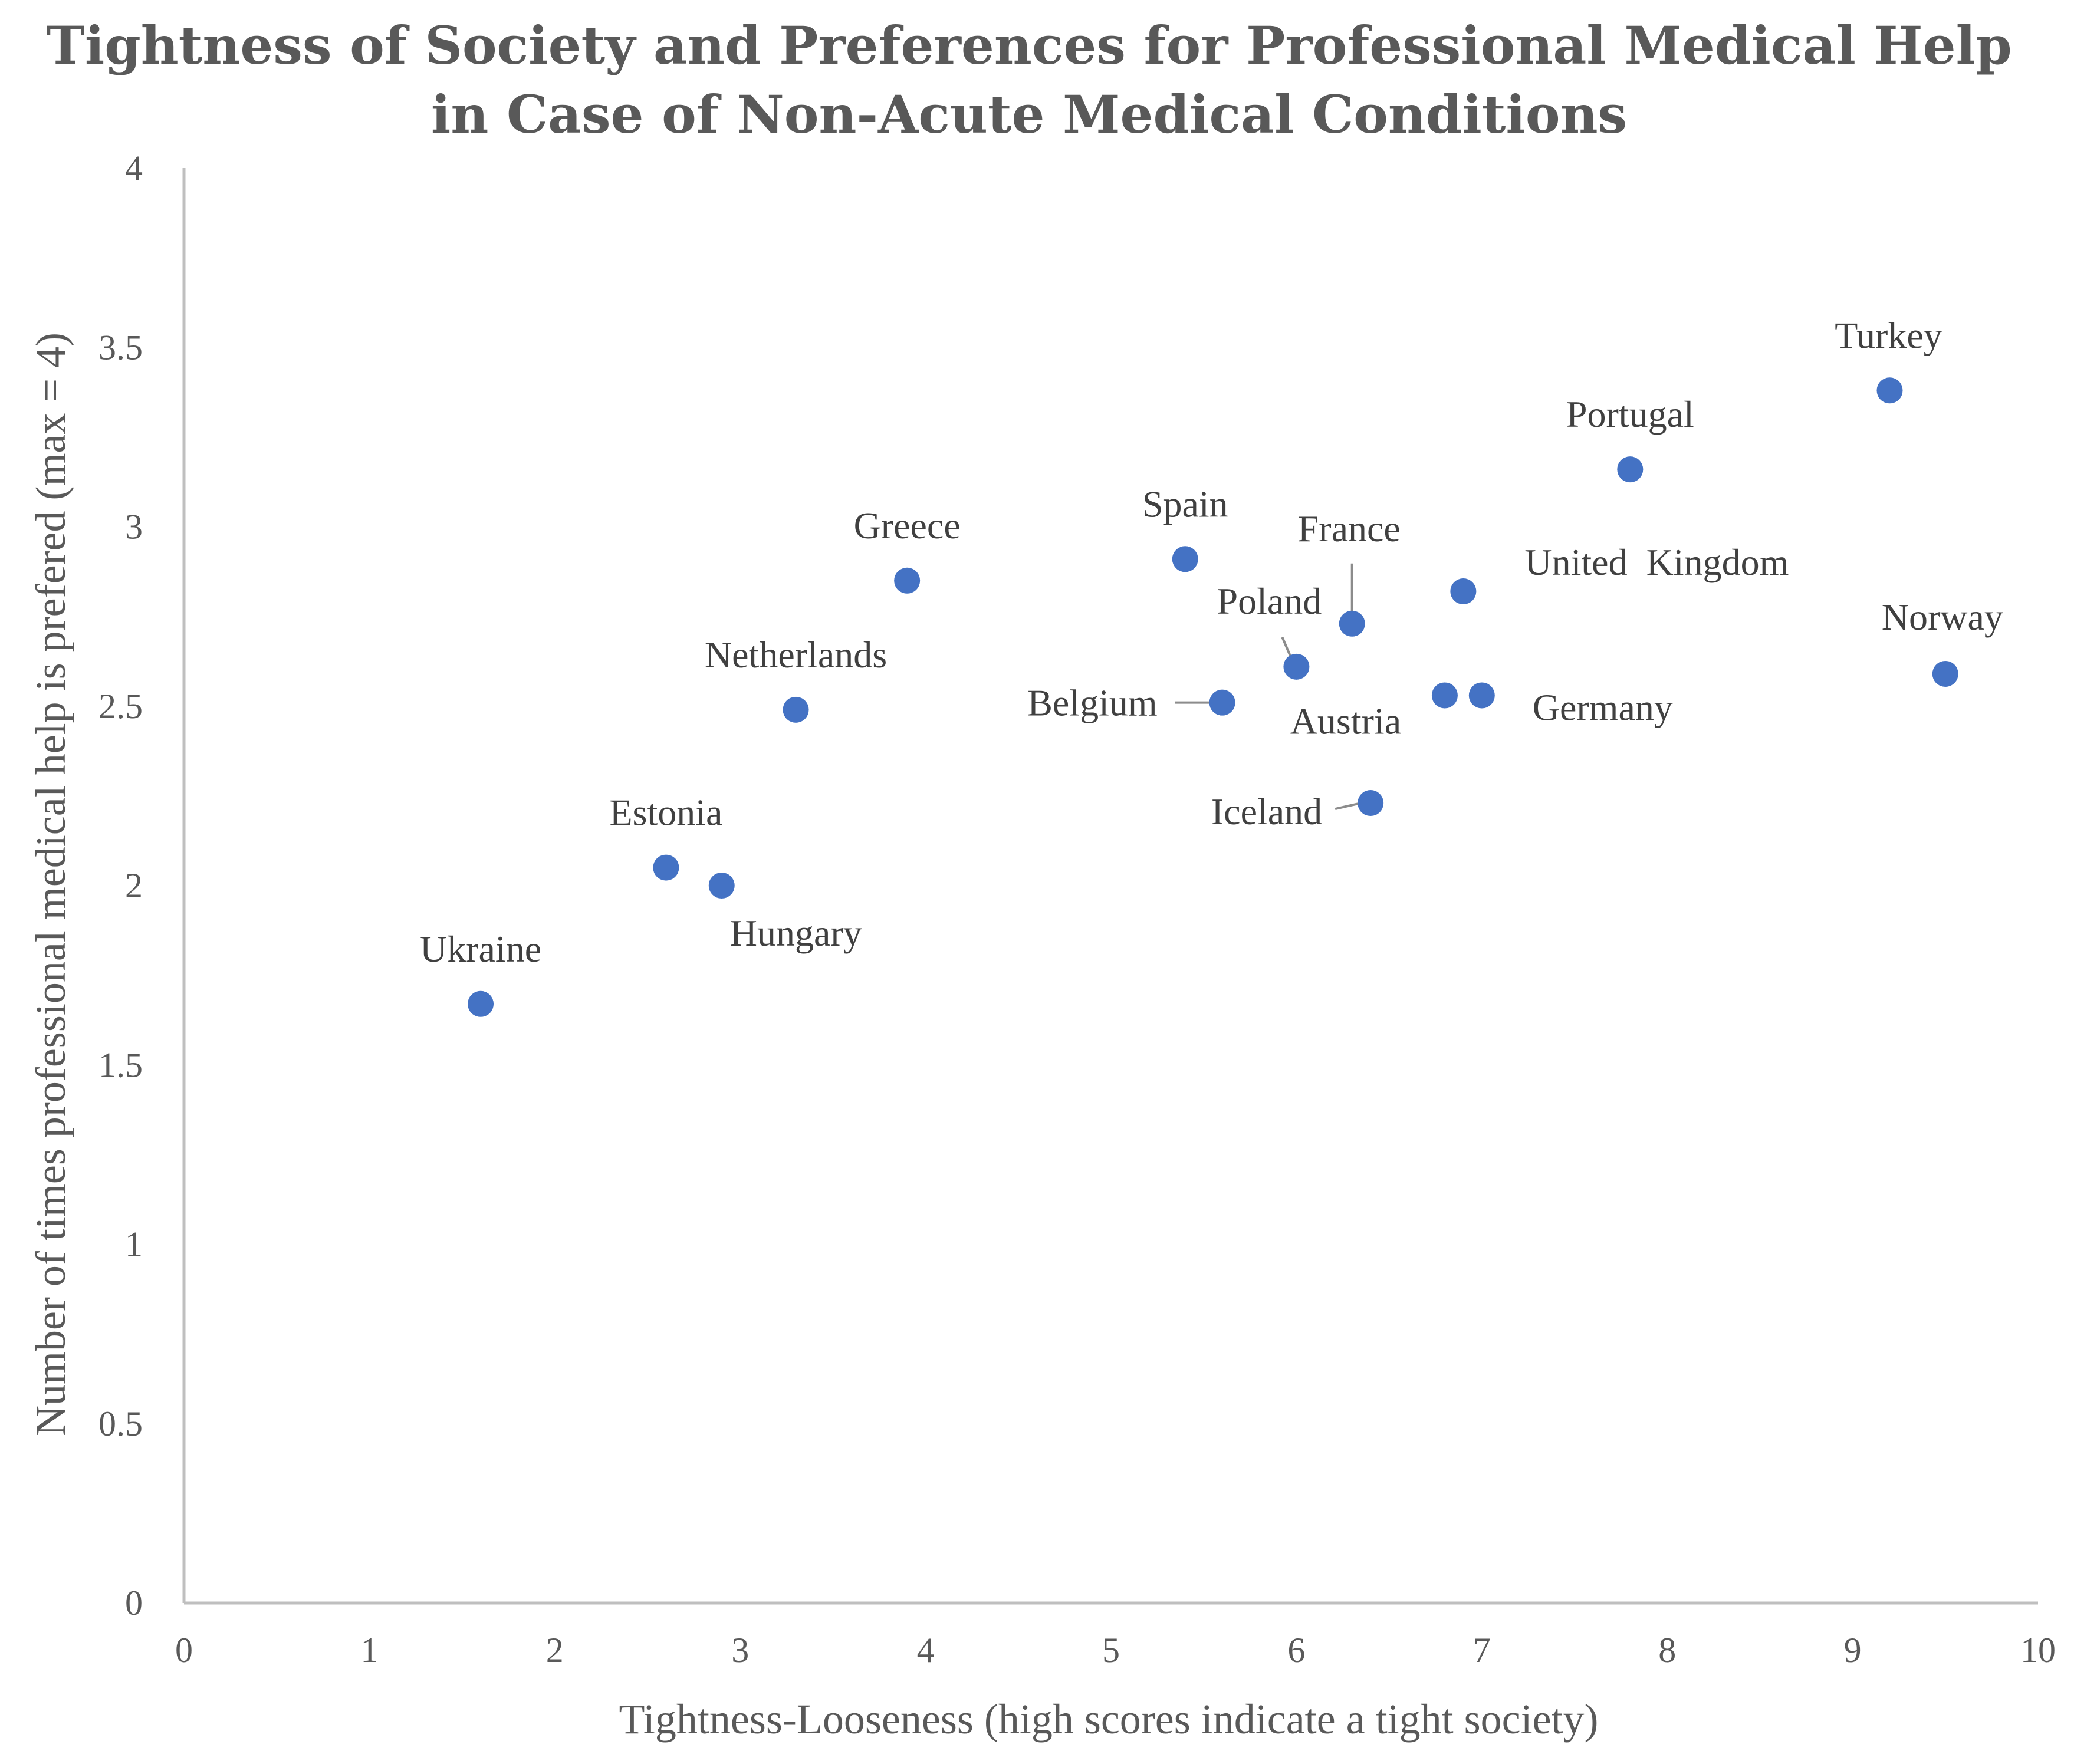 The width and height of the screenshot is (2074, 1764). I want to click on y-tick-label: 3.5, so click(120, 347).